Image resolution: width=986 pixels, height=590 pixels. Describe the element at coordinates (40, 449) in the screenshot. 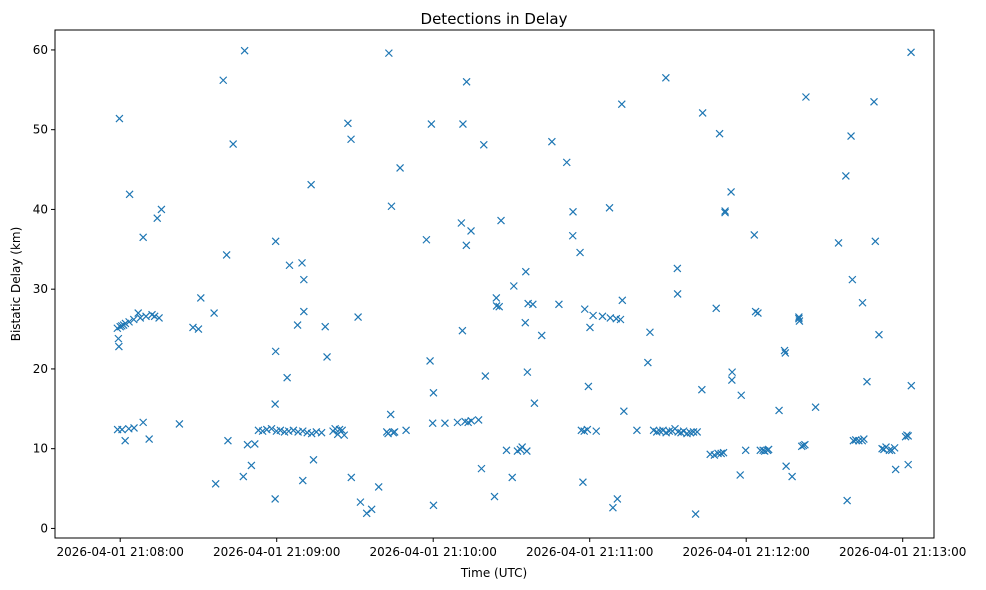

I see `y-tick-label: 10` at that location.